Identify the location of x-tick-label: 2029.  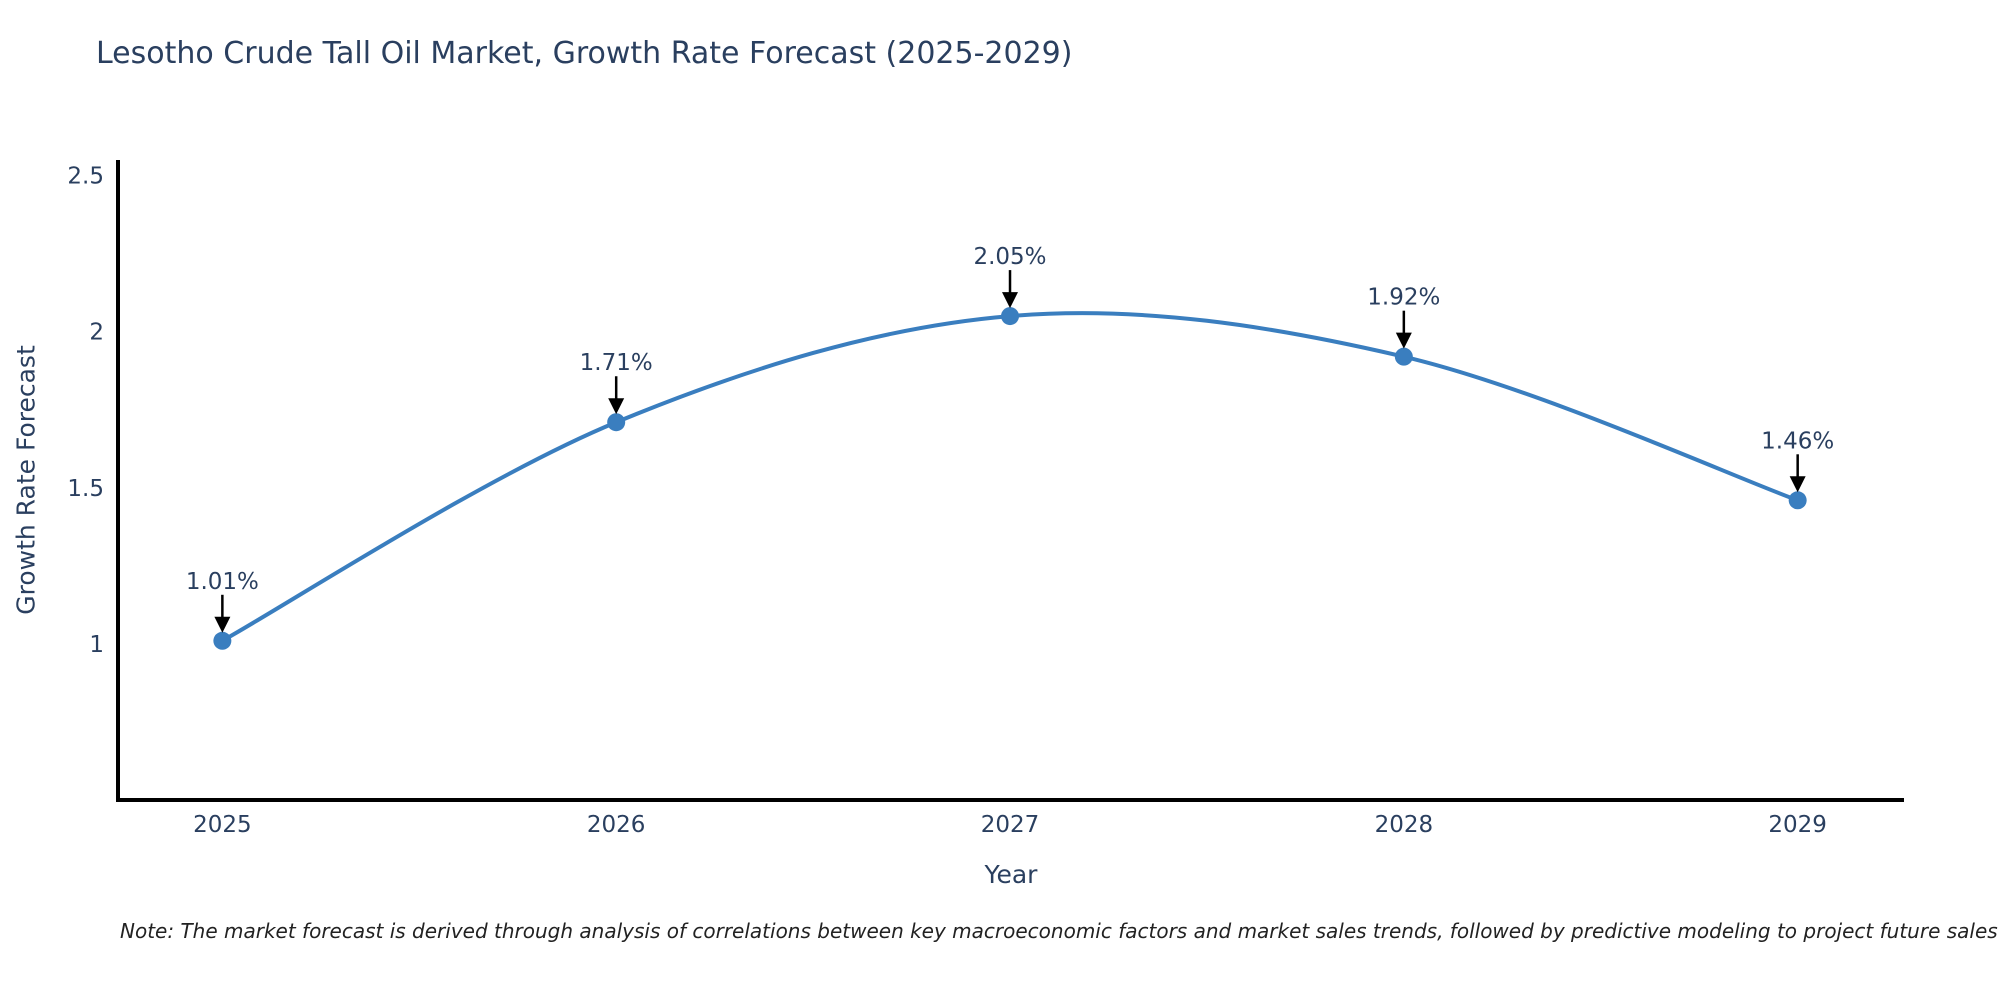
(1797, 825).